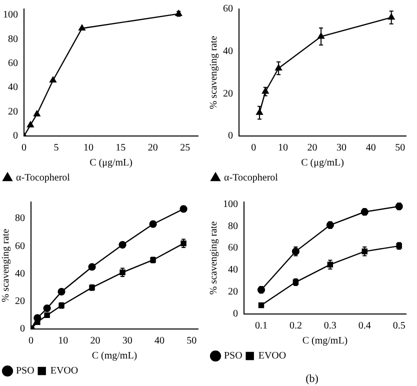  I want to click on text: (b), so click(312, 379).